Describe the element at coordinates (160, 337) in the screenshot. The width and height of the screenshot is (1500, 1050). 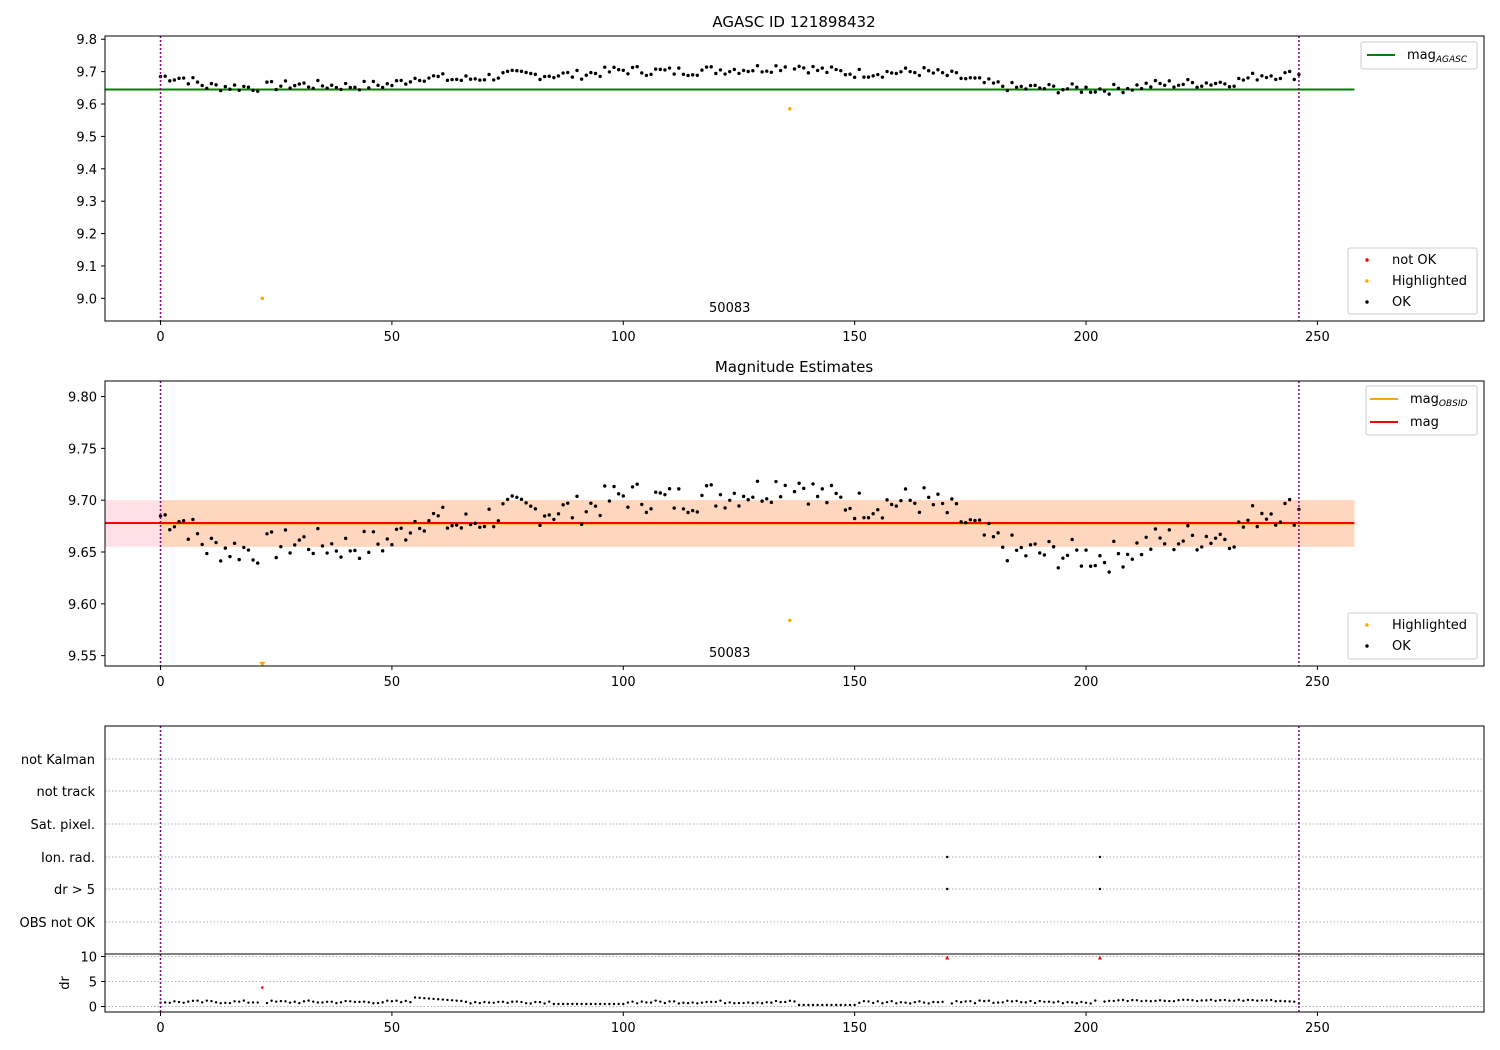
I see `x-tick-label: 0` at that location.